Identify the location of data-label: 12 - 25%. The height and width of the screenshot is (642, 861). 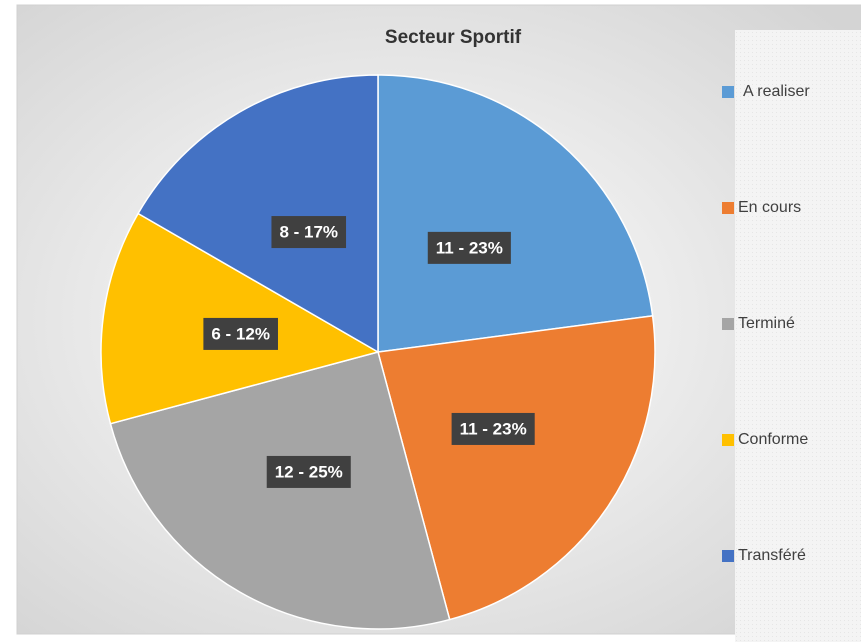
(309, 471).